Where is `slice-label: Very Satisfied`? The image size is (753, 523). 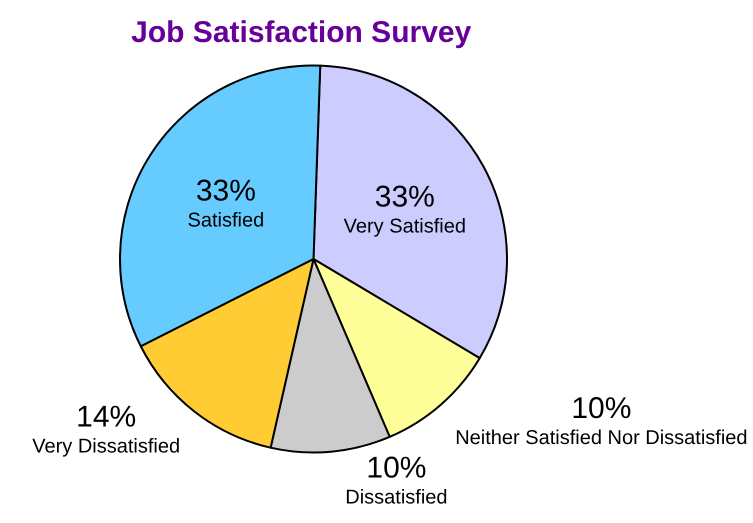
slice-label: Very Satisfied is located at coordinates (405, 227).